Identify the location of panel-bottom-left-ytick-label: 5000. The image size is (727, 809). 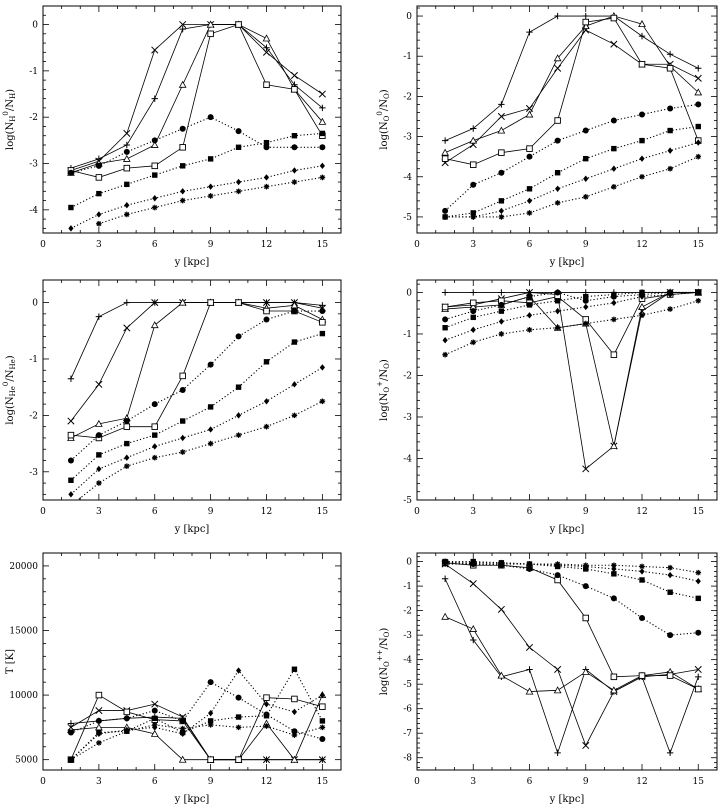
(26, 761).